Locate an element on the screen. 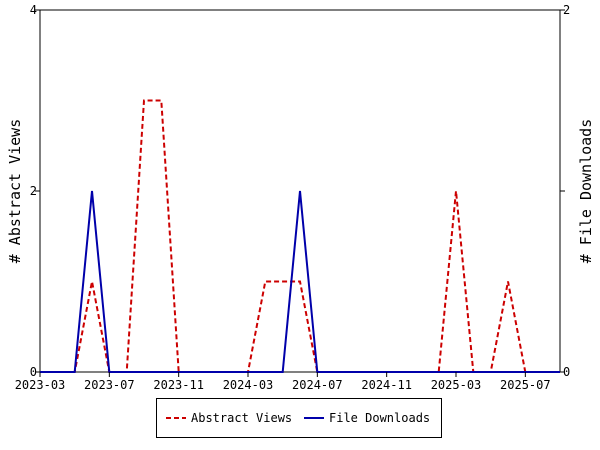 The height and width of the screenshot is (450, 600). x-tick-label: 2024-11 is located at coordinates (386, 385).